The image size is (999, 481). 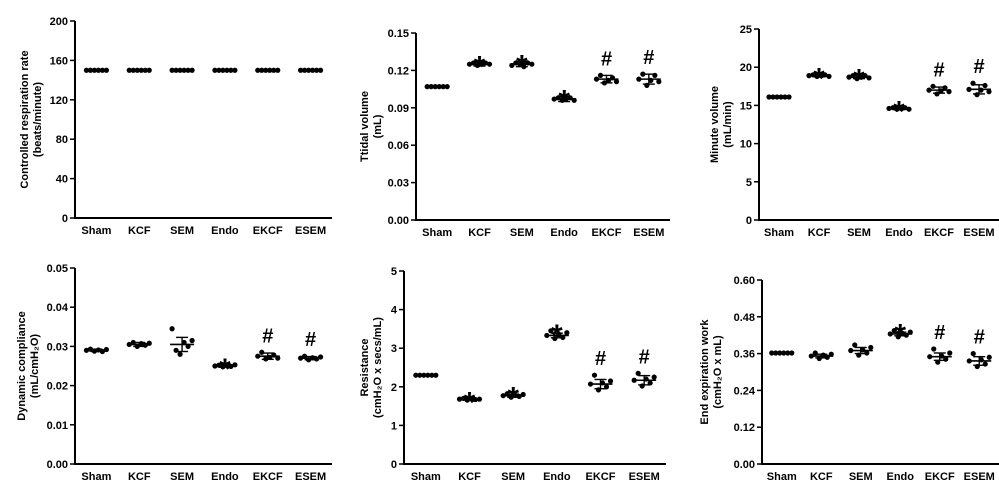 I want to click on y-tick-label: 20, so click(x=746, y=68).